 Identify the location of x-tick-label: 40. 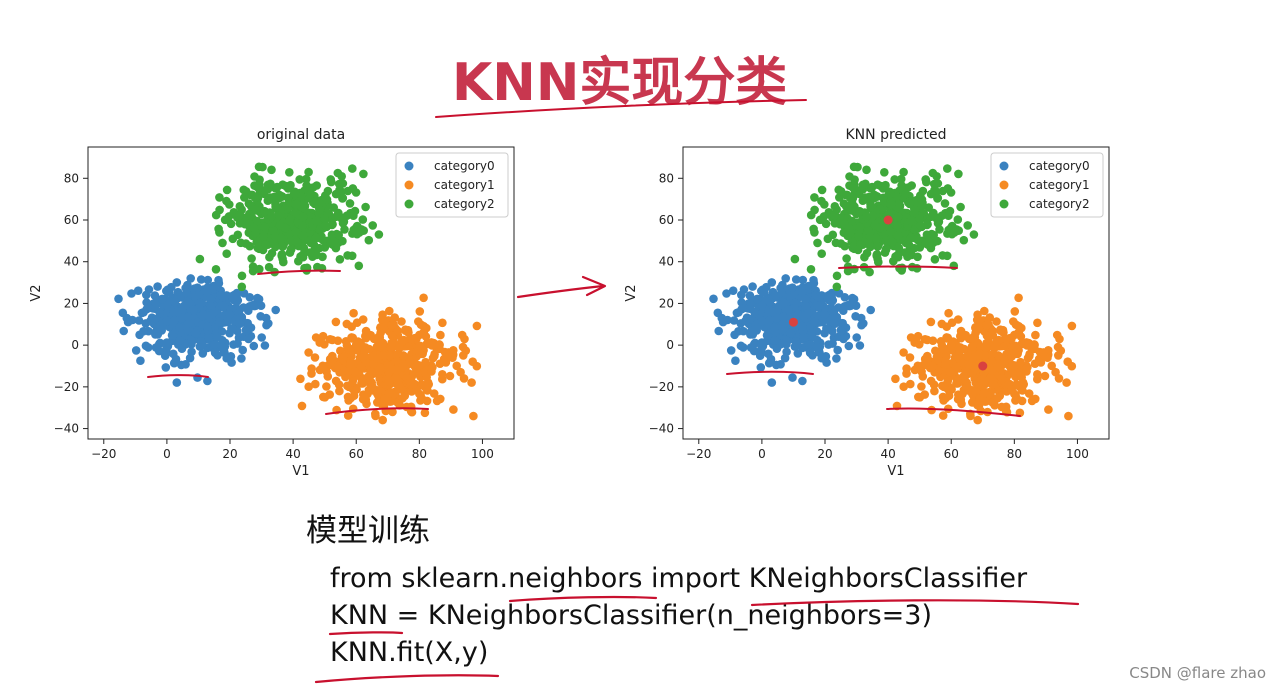
(292, 454).